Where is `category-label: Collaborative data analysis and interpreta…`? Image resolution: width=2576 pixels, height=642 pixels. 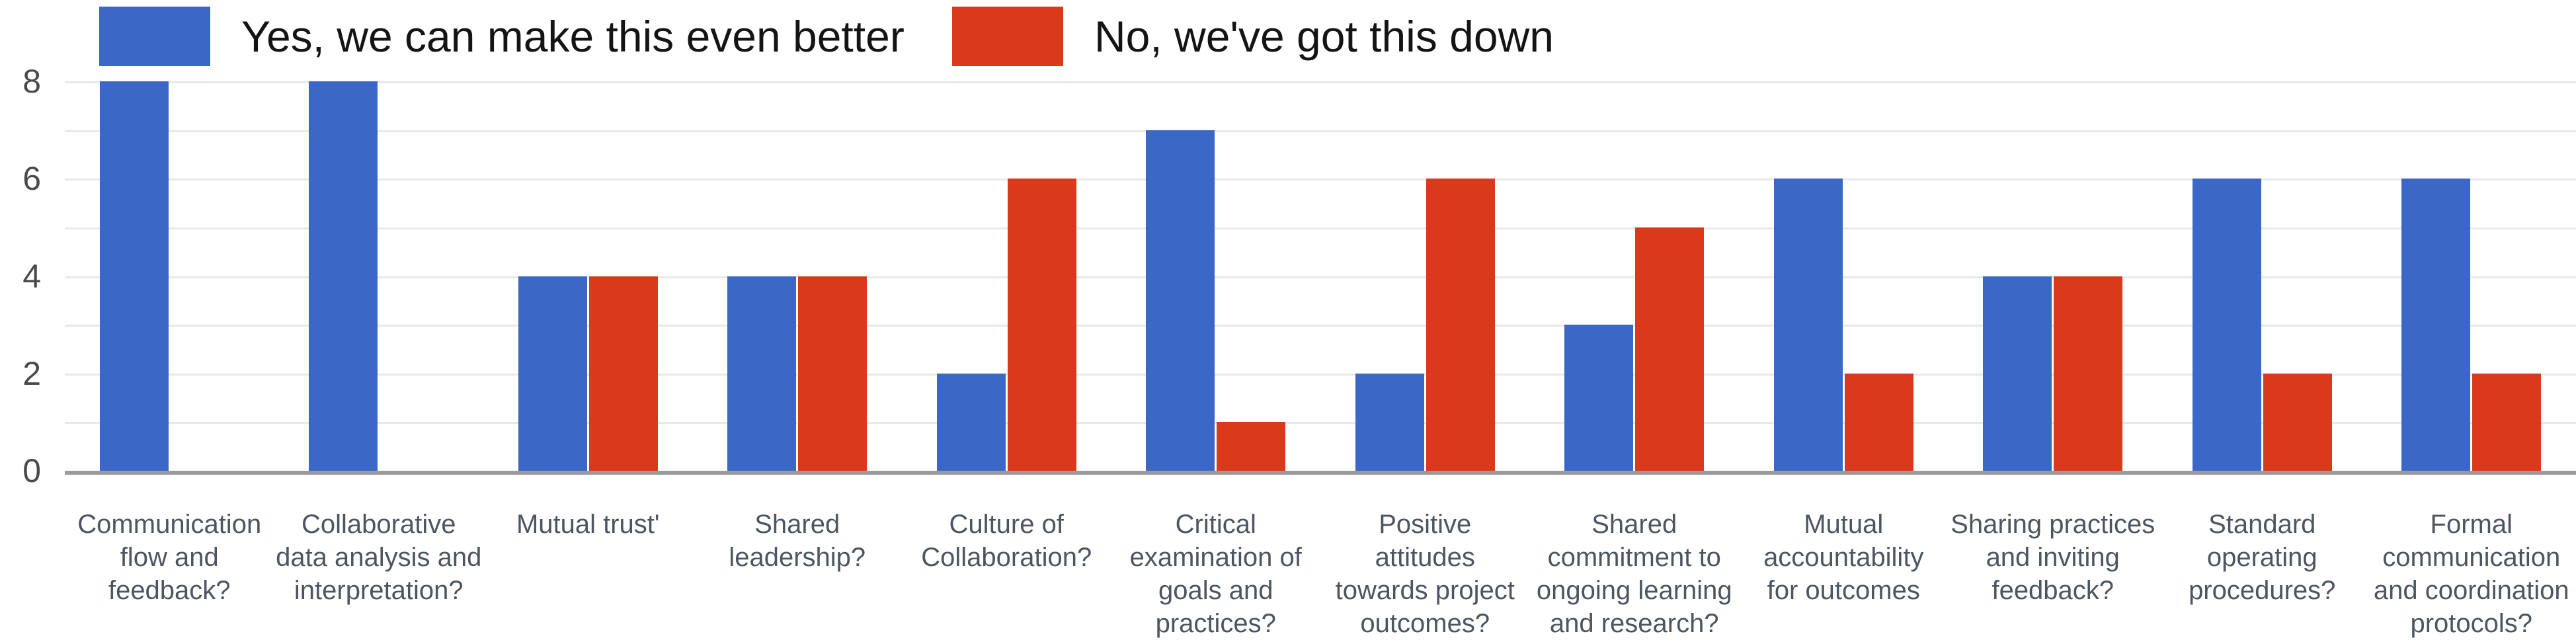 category-label: Collaborative data analysis and interpreta… is located at coordinates (379, 557).